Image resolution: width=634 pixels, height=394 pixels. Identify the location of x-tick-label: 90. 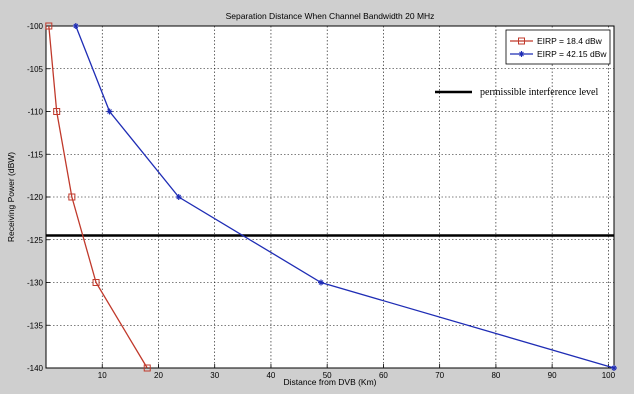
(552, 375).